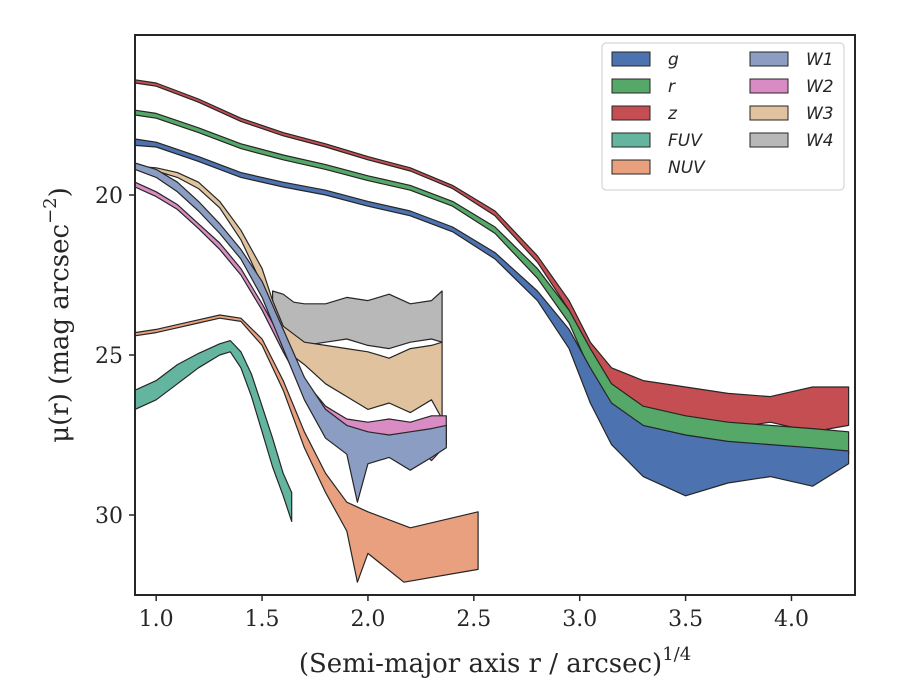 Image resolution: width=900 pixels, height=700 pixels. What do you see at coordinates (820, 87) in the screenshot?
I see `legend-label-W2: W2` at bounding box center [820, 87].